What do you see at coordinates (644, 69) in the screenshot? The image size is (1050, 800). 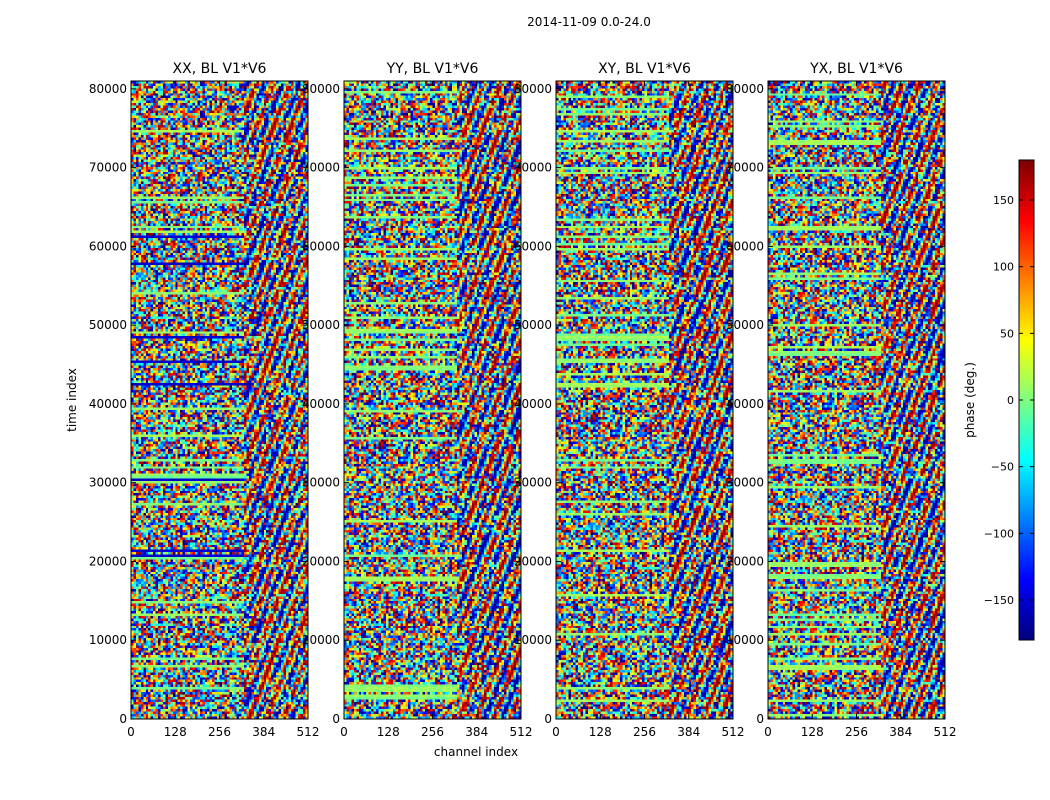 I see `panel-title: XY, BL V1*V6` at bounding box center [644, 69].